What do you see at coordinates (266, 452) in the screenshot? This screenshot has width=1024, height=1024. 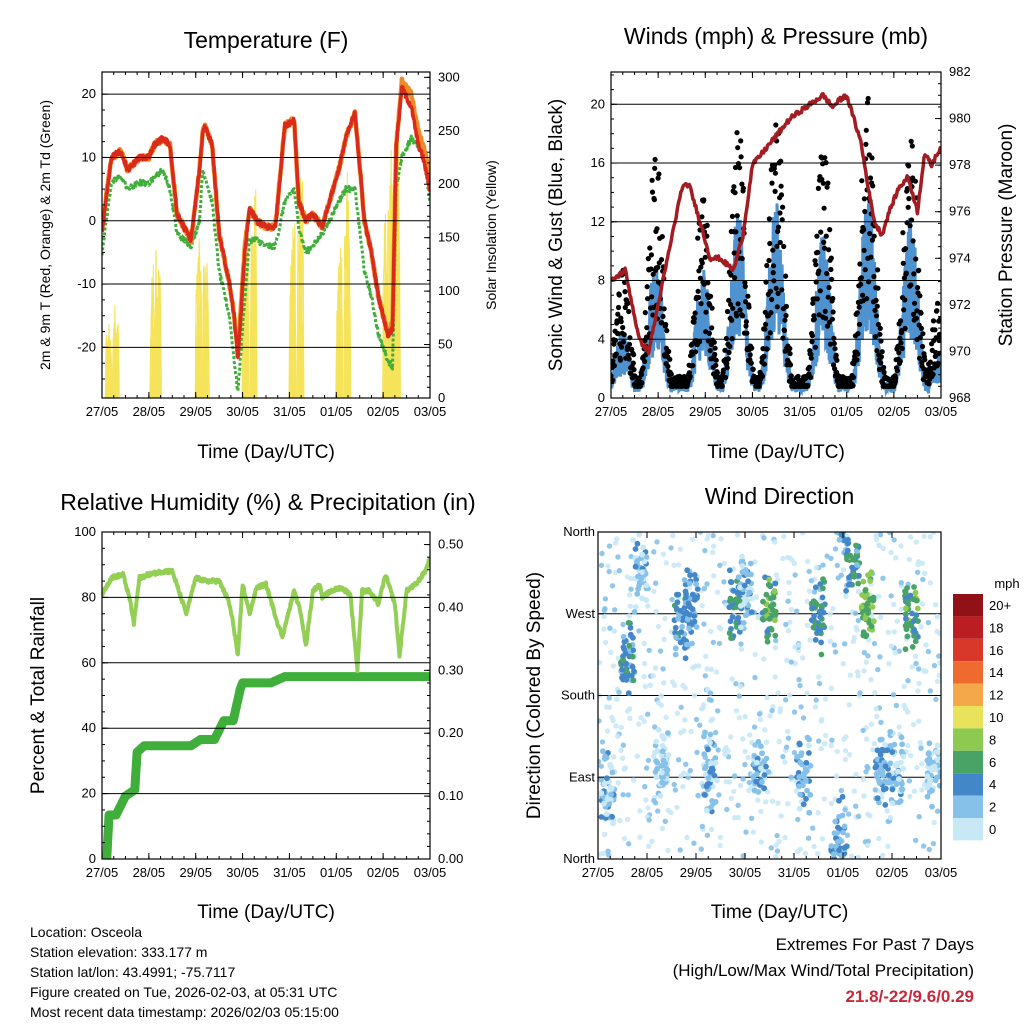 I see `temperature-xlabel: Time (Day/UTC)` at bounding box center [266, 452].